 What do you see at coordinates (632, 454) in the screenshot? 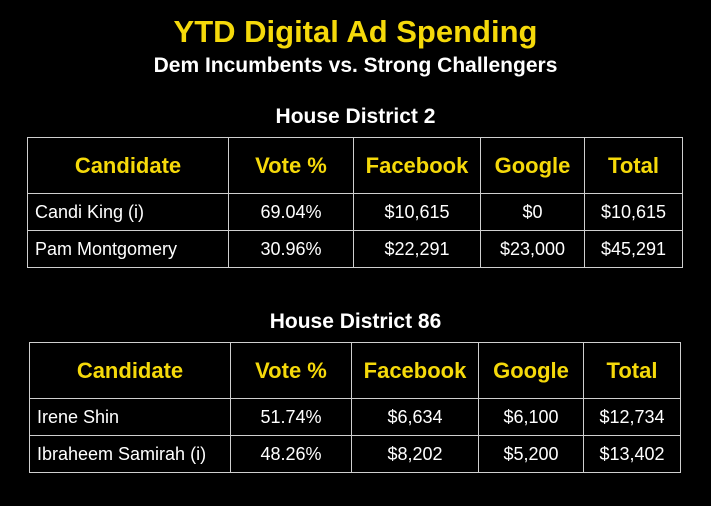
I see `cell-total: $13,402` at bounding box center [632, 454].